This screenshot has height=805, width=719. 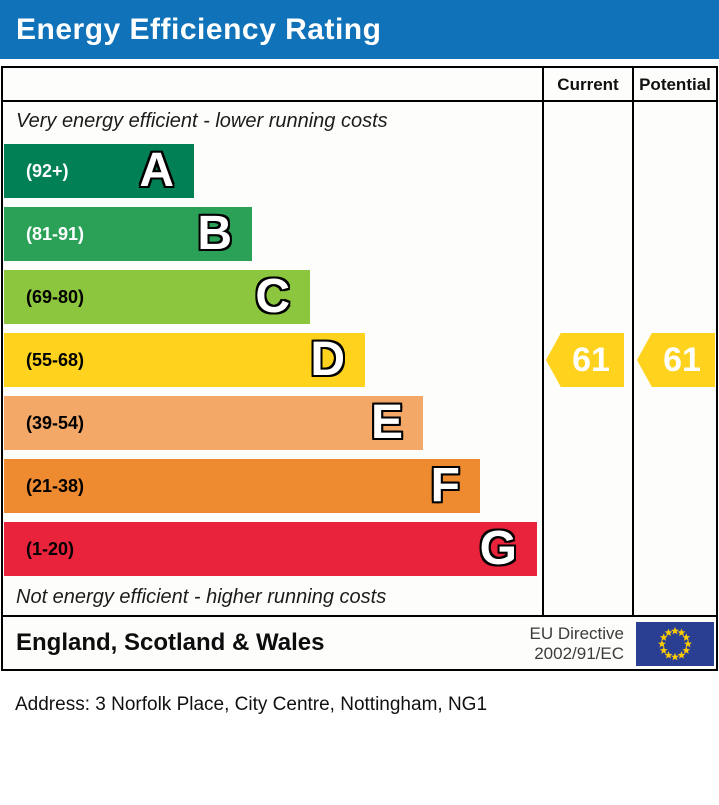 What do you see at coordinates (214, 233) in the screenshot?
I see `band-b-letter: B` at bounding box center [214, 233].